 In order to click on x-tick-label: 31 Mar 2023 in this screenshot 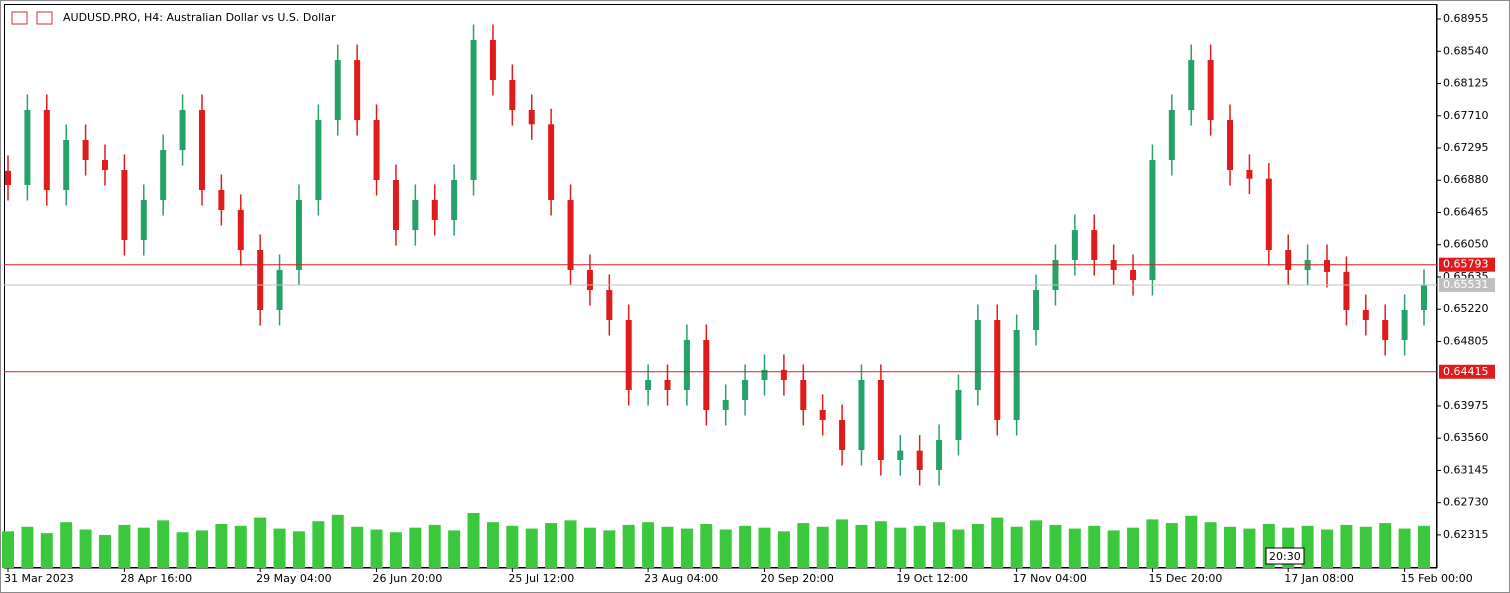, I will do `click(39, 578)`.